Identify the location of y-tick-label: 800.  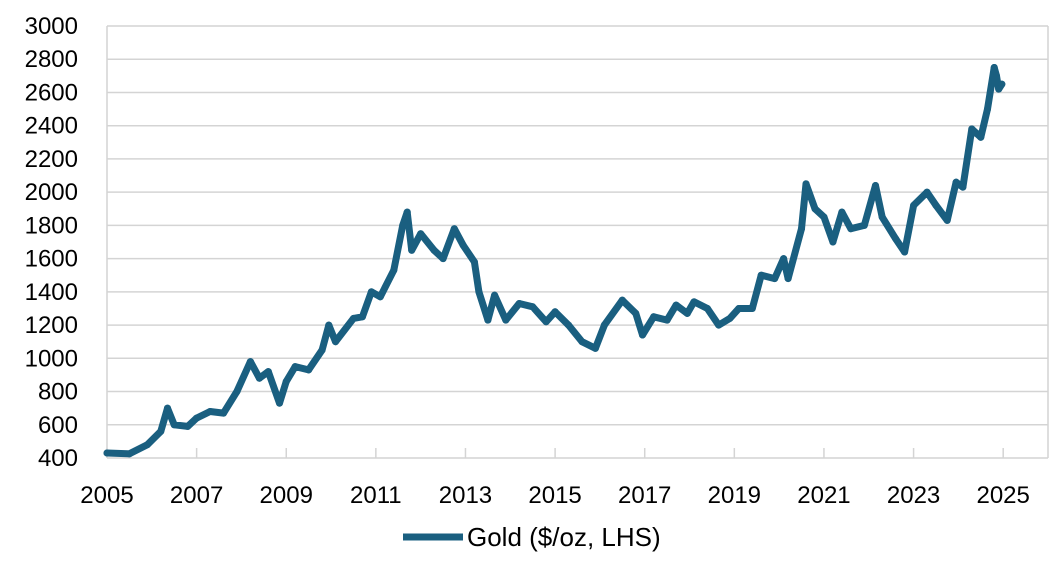
(58, 392).